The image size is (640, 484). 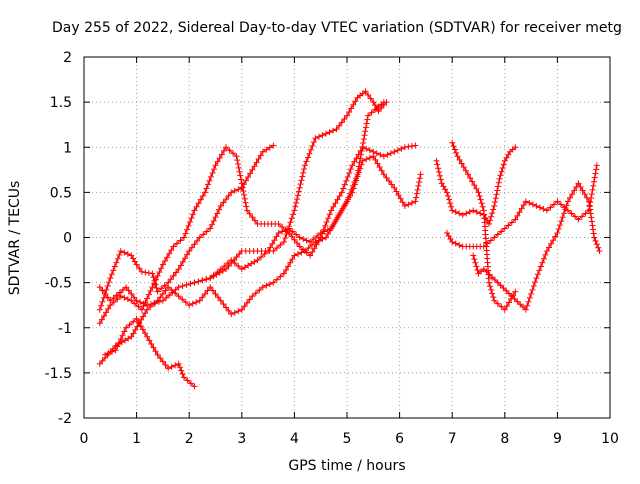 What do you see at coordinates (241, 439) in the screenshot?
I see `x-tick-label: 3` at bounding box center [241, 439].